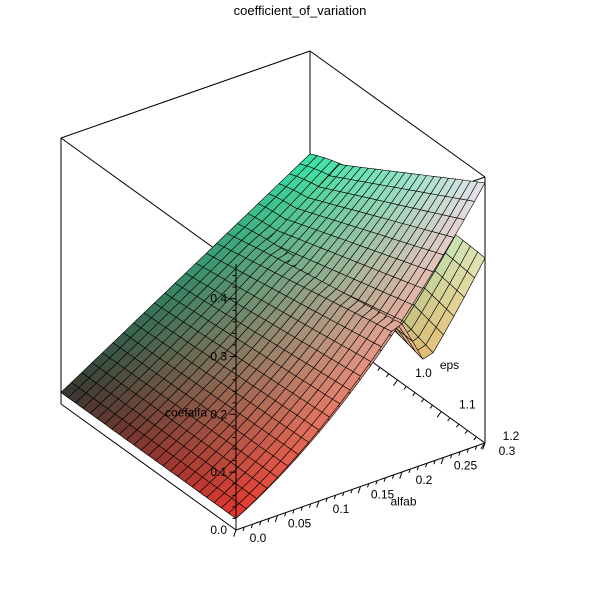 Image resolution: width=600 pixels, height=600 pixels. What do you see at coordinates (423, 373) in the screenshot?
I see `eps-tick-label: 1.0` at bounding box center [423, 373].